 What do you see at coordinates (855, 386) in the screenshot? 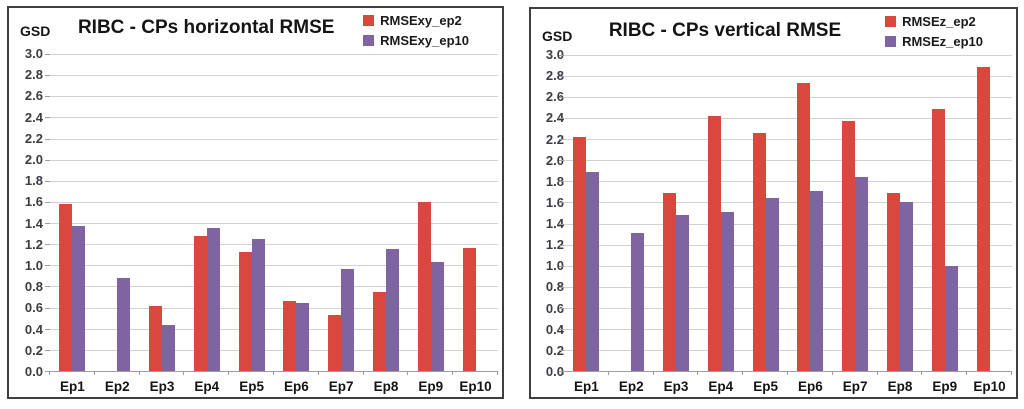
I see `x-tick-label: Ep7` at bounding box center [855, 386].